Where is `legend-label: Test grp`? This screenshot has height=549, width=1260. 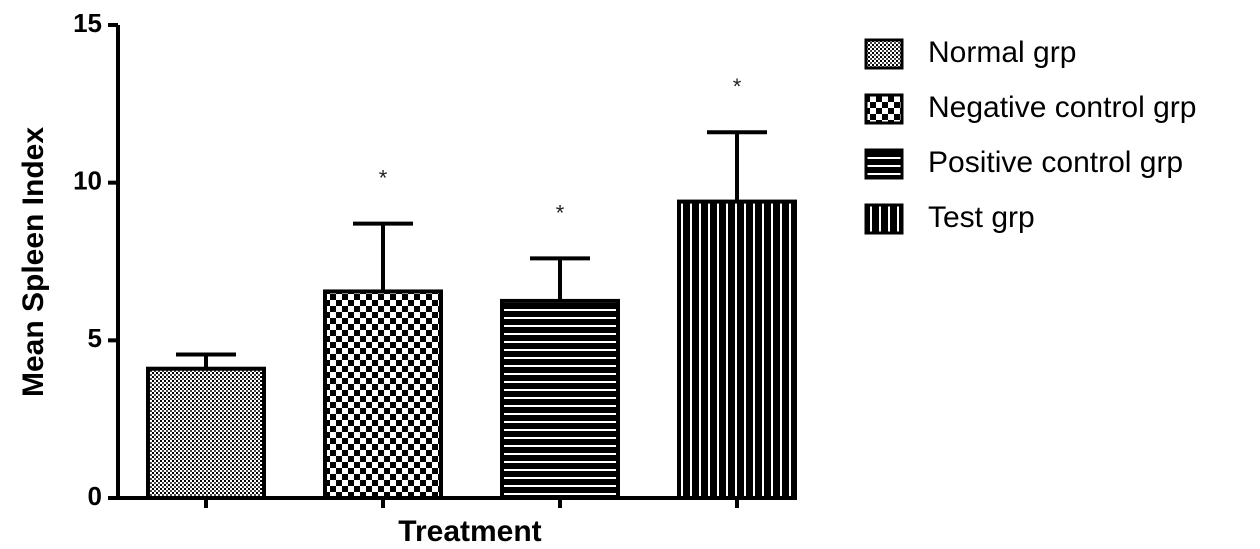
legend-label: Test grp is located at coordinates (981, 217).